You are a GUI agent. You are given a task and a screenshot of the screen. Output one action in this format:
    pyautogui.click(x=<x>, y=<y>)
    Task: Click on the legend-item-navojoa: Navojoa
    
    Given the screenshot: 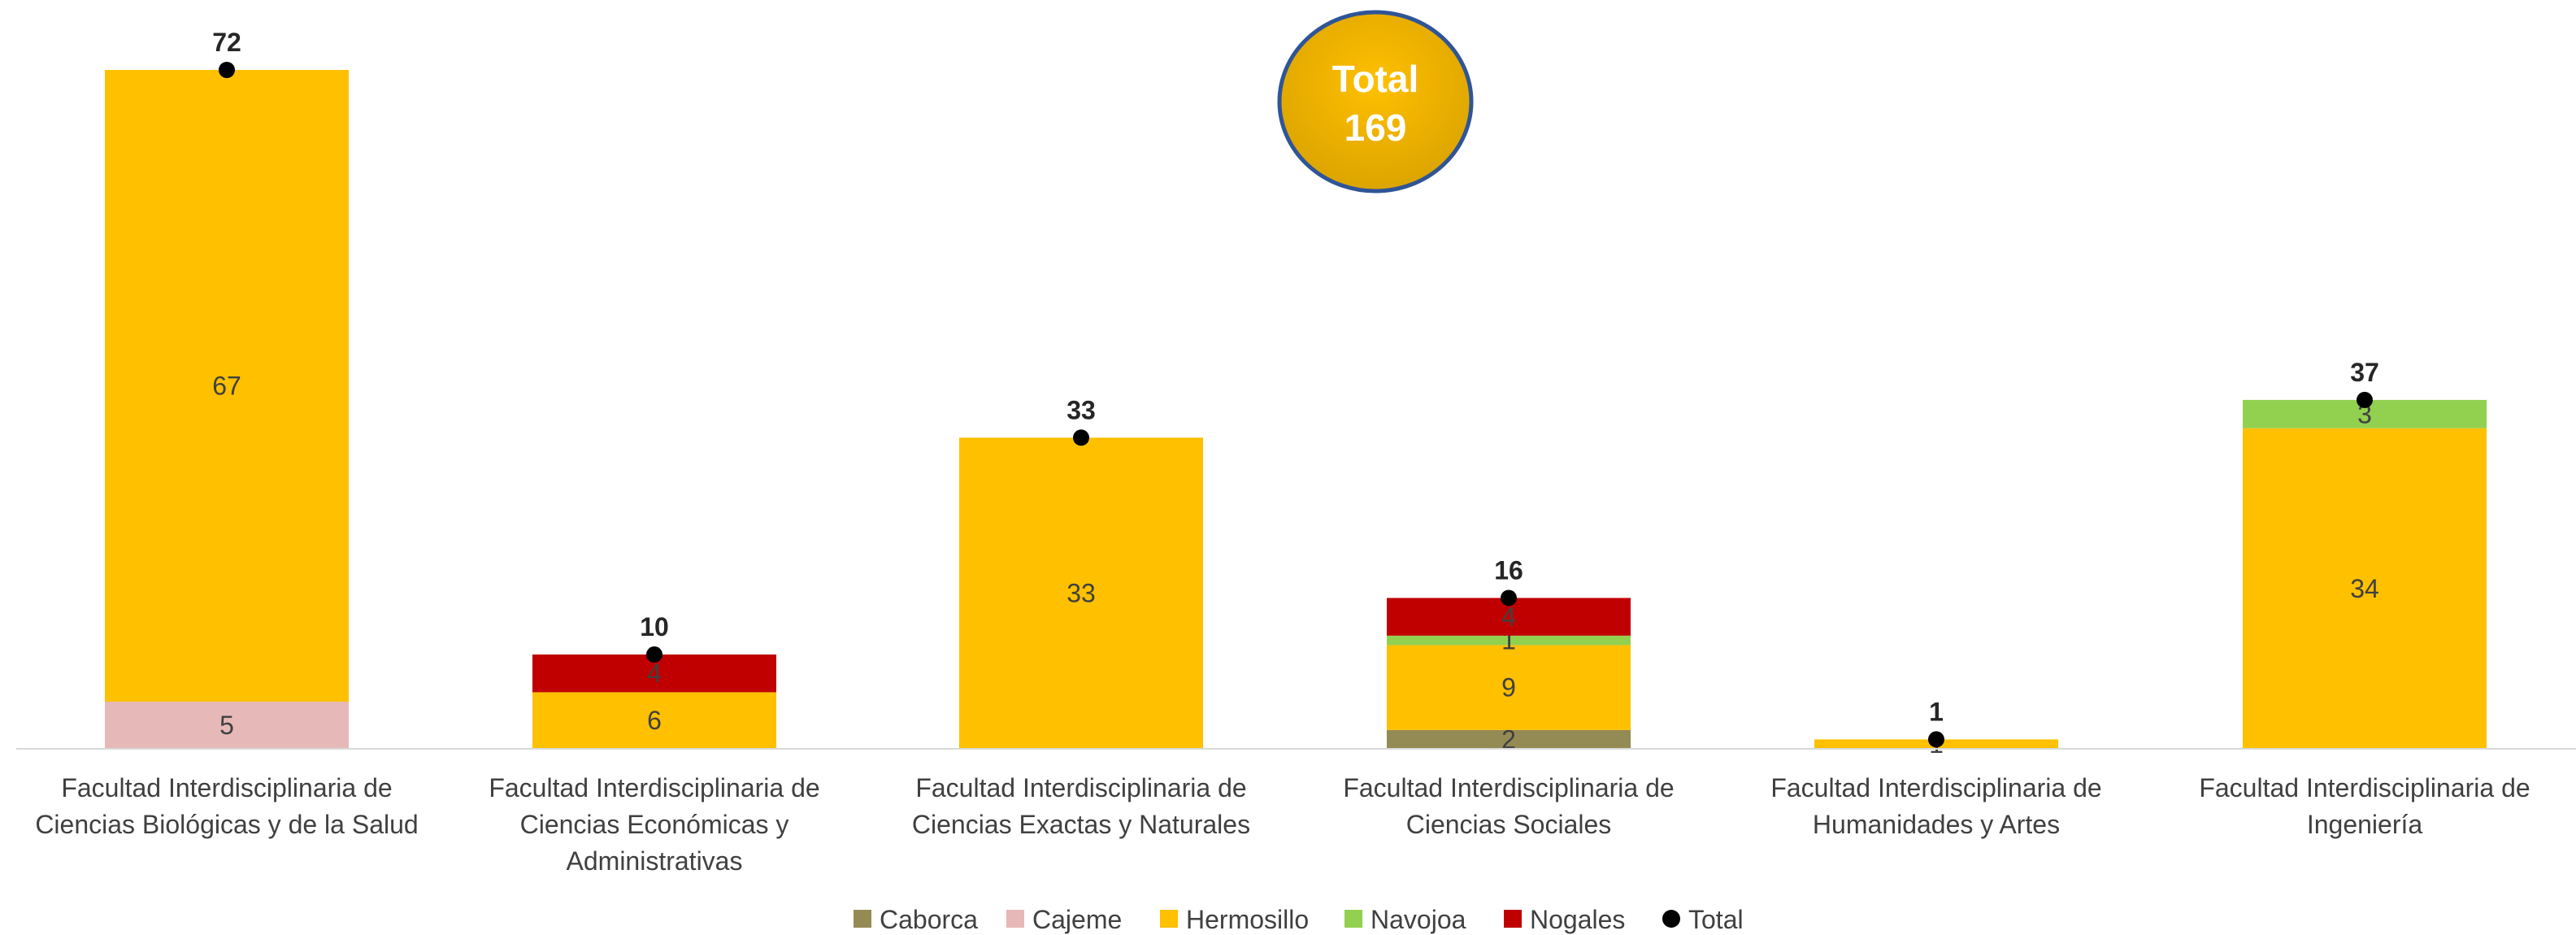 What is the action you would take?
    pyautogui.click(x=1405, y=919)
    